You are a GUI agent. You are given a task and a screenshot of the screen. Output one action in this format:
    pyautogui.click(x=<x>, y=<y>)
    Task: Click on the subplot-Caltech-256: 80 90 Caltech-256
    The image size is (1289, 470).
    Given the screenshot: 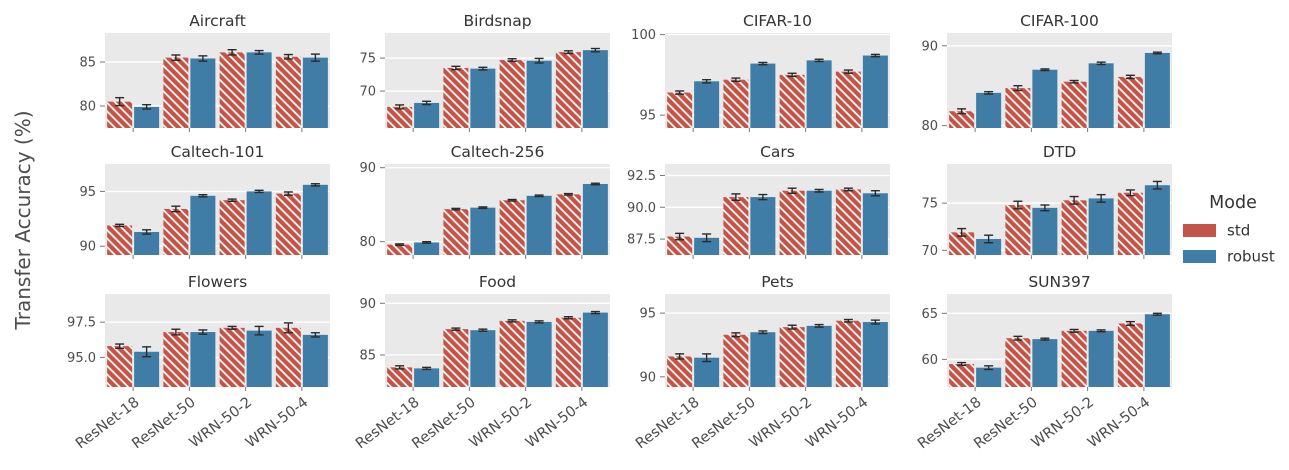 What is the action you would take?
    pyautogui.click(x=484, y=201)
    